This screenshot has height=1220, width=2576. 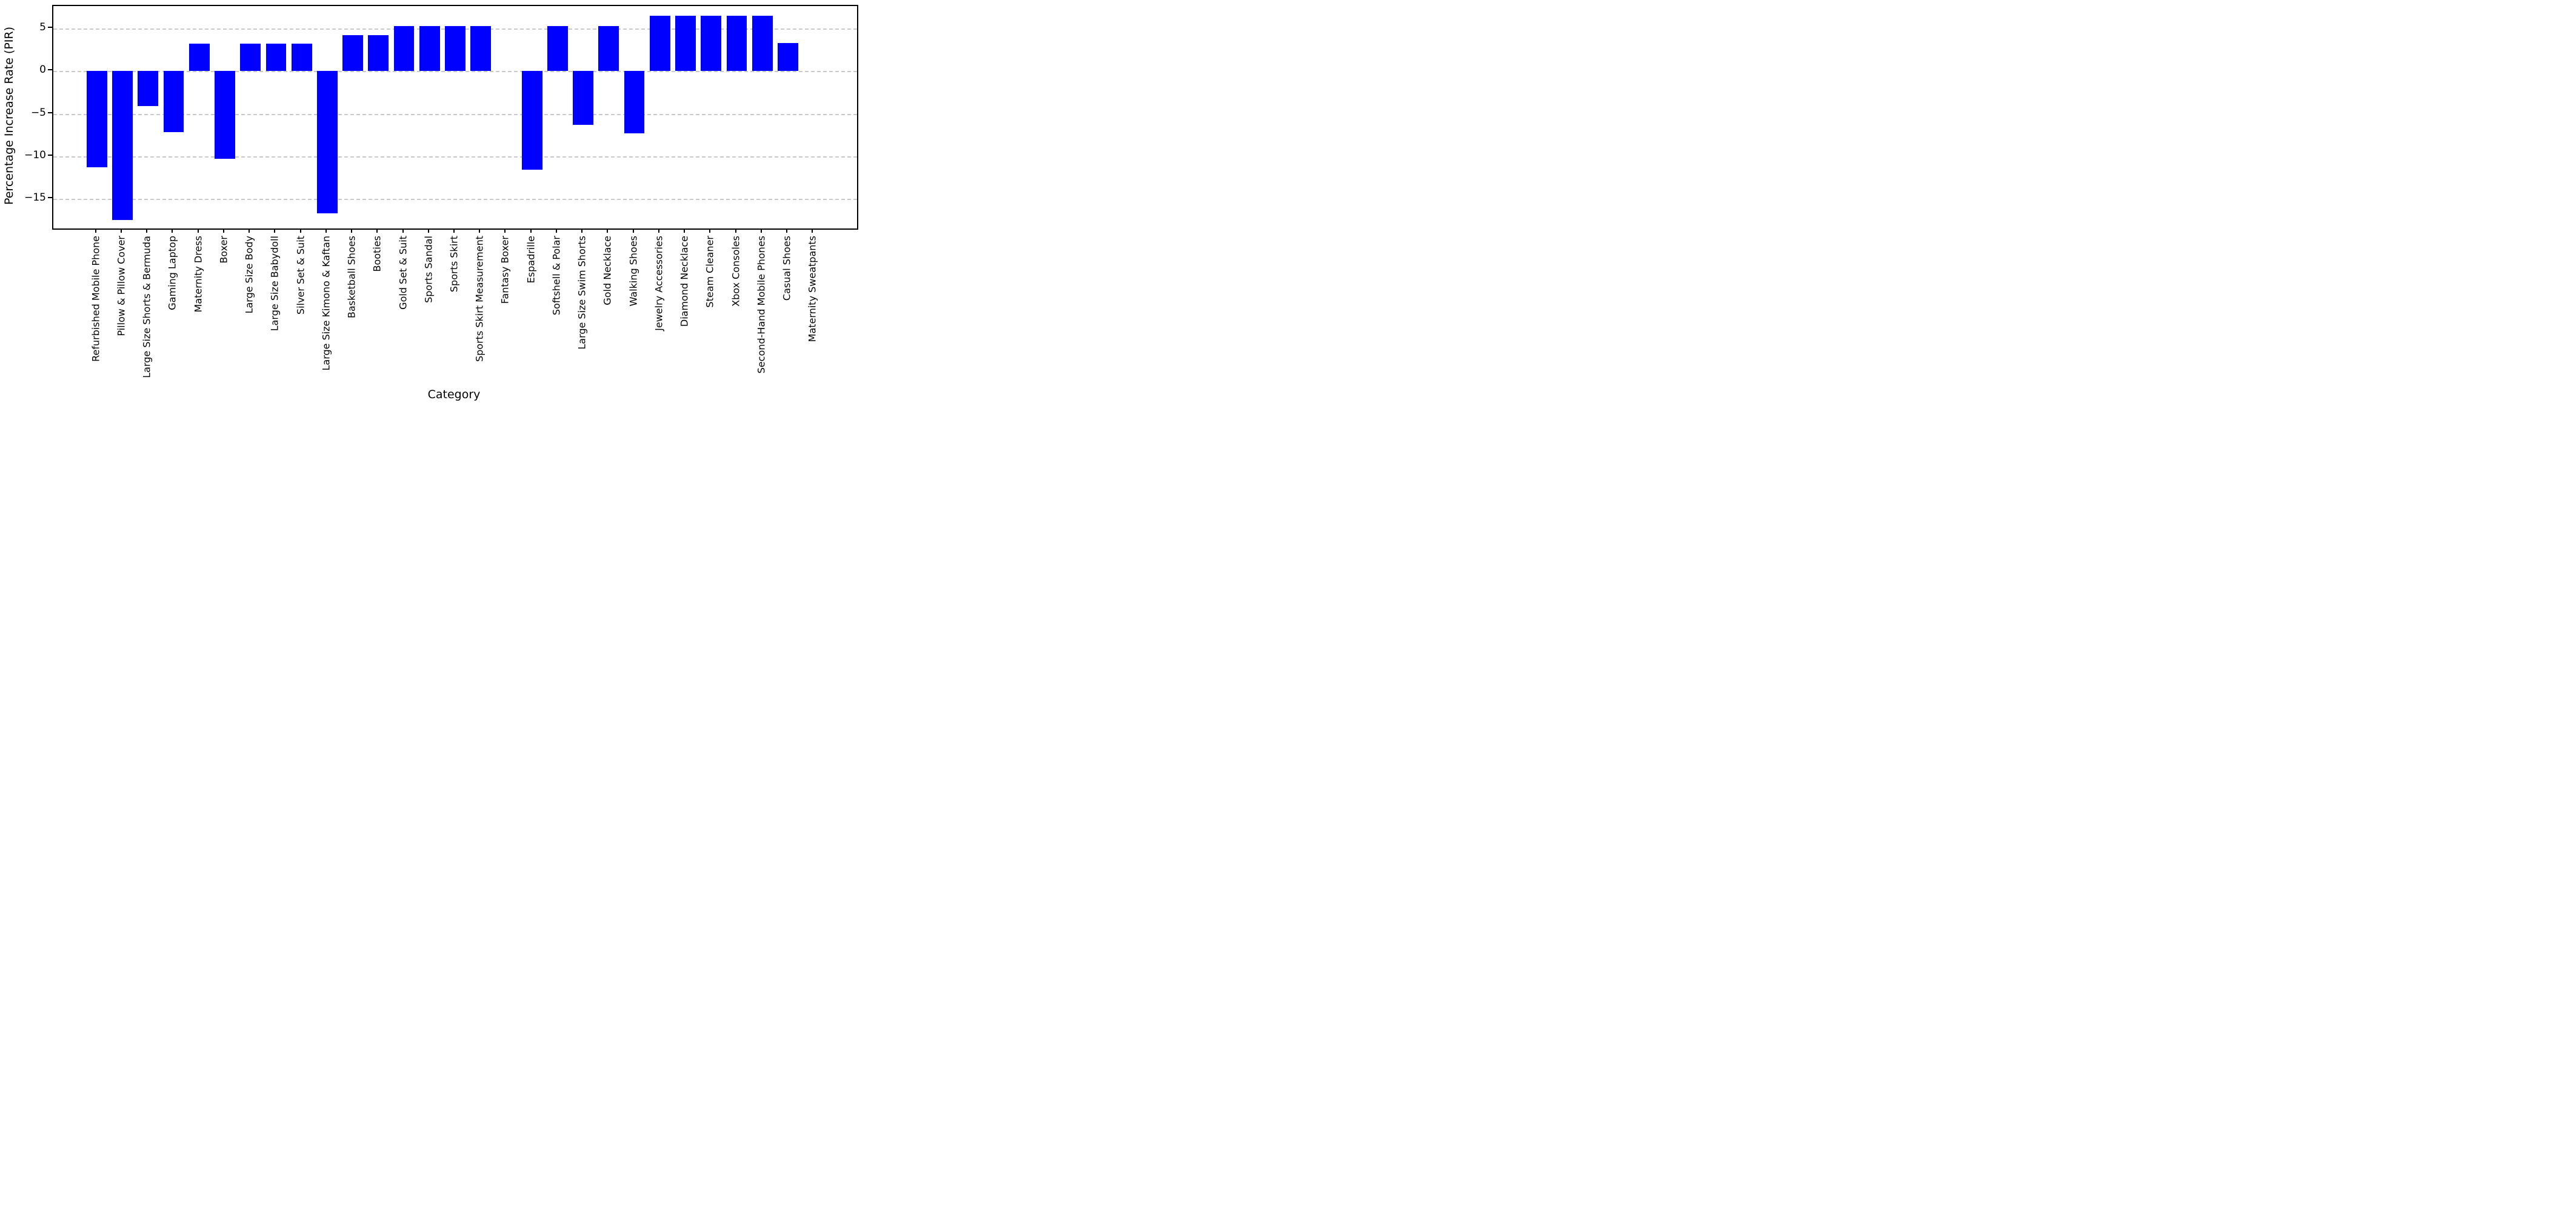 I want to click on x-tick-label: Softshell & Polar, so click(x=556, y=276).